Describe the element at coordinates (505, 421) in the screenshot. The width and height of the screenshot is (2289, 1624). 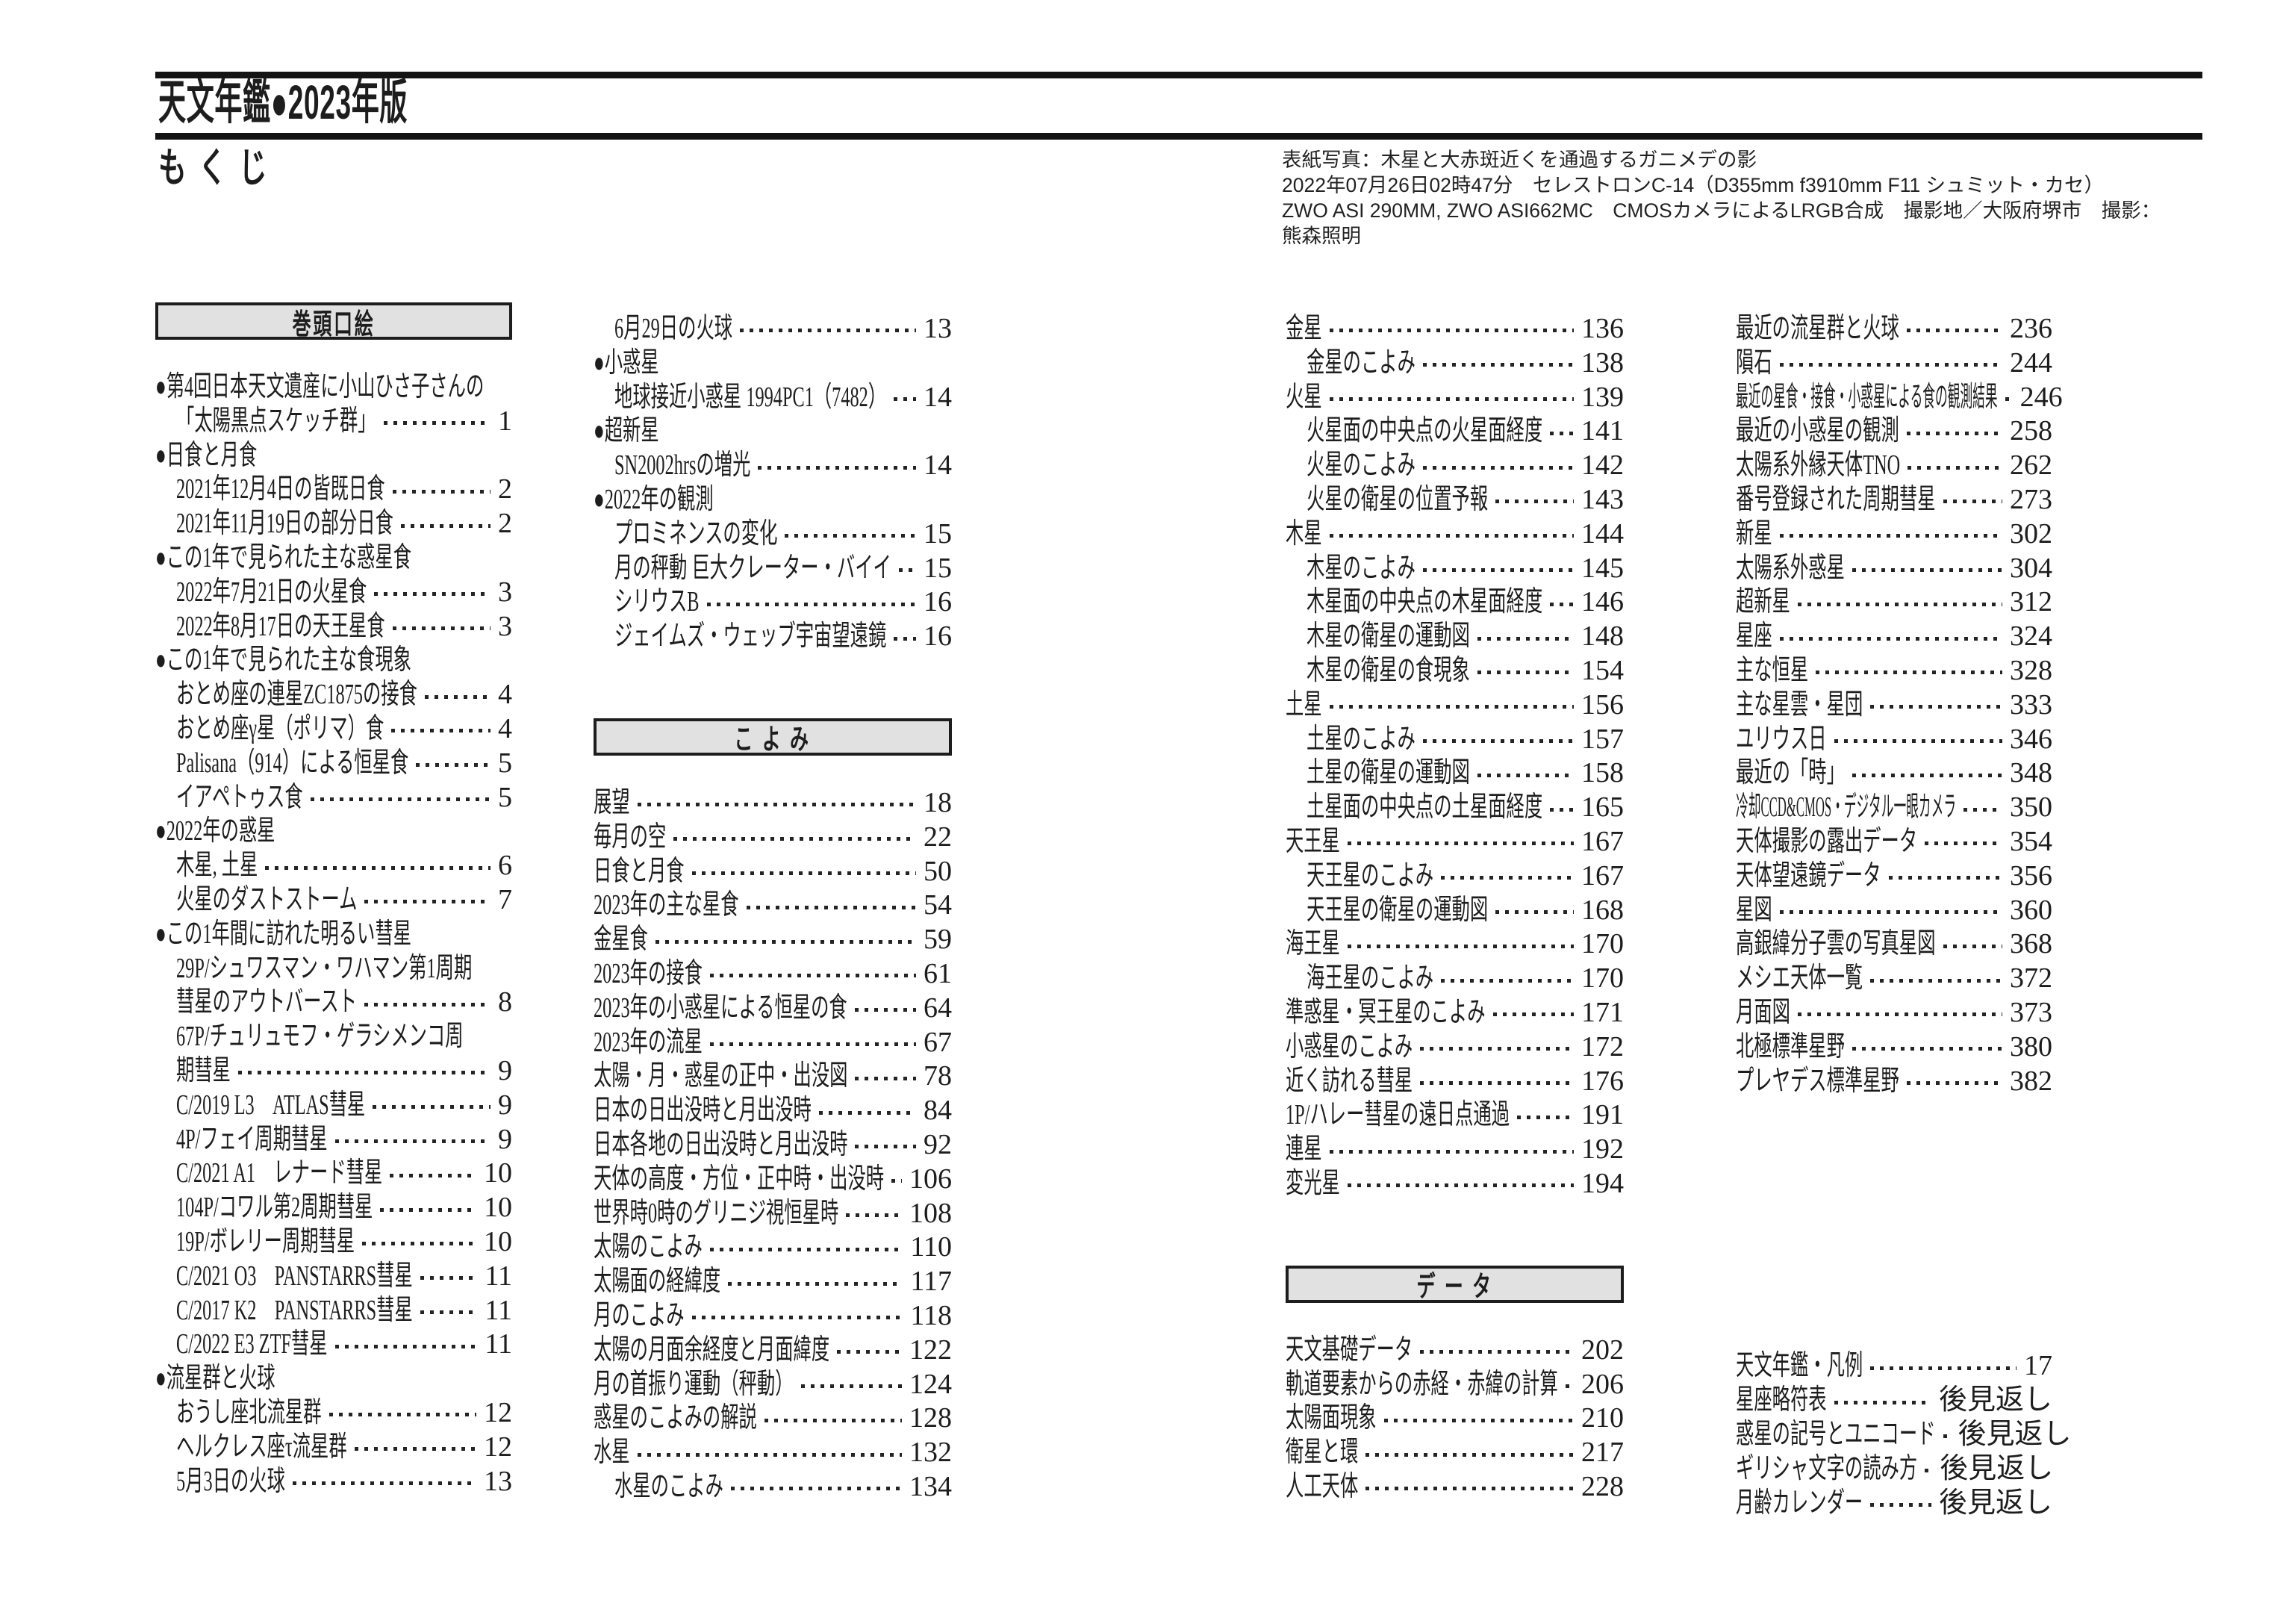
I see `page-number: 1` at that location.